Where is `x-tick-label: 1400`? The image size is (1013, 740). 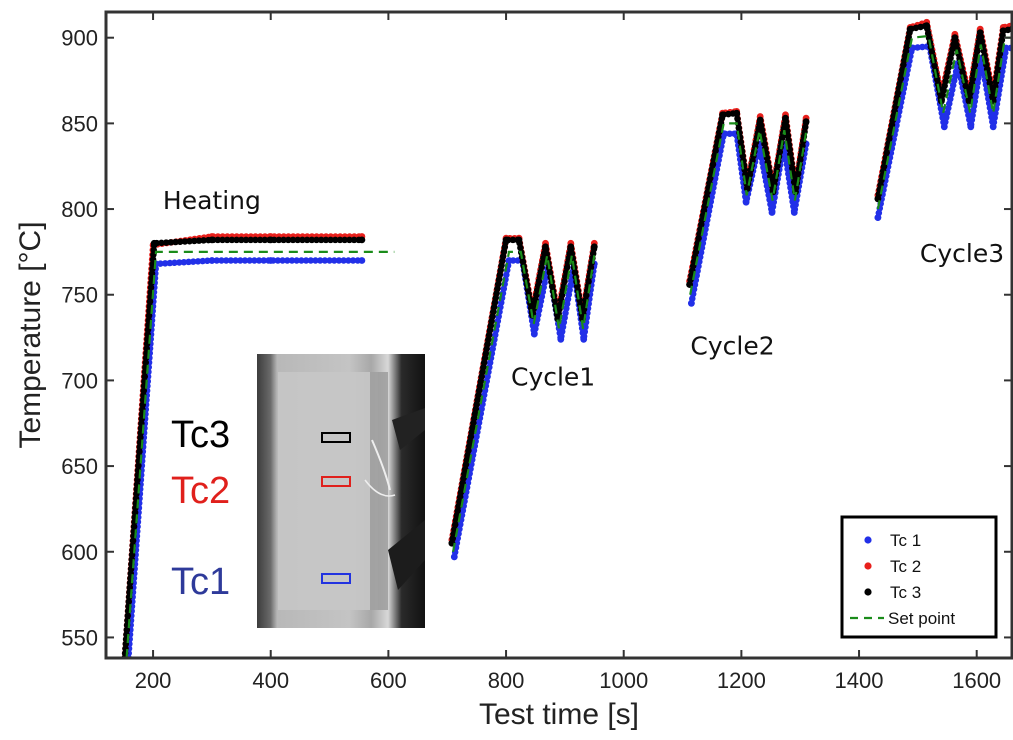
x-tick-label: 1400 is located at coordinates (859, 680).